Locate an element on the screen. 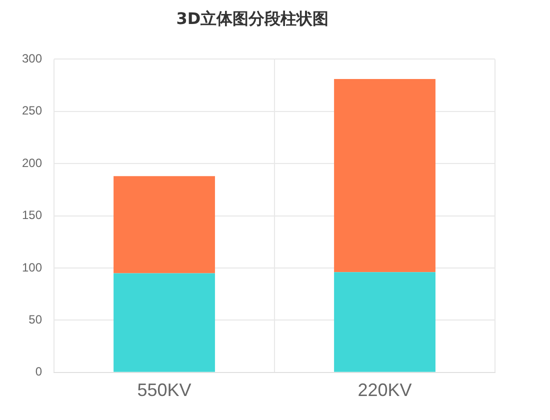  y-tick-label: 200 is located at coordinates (32, 163).